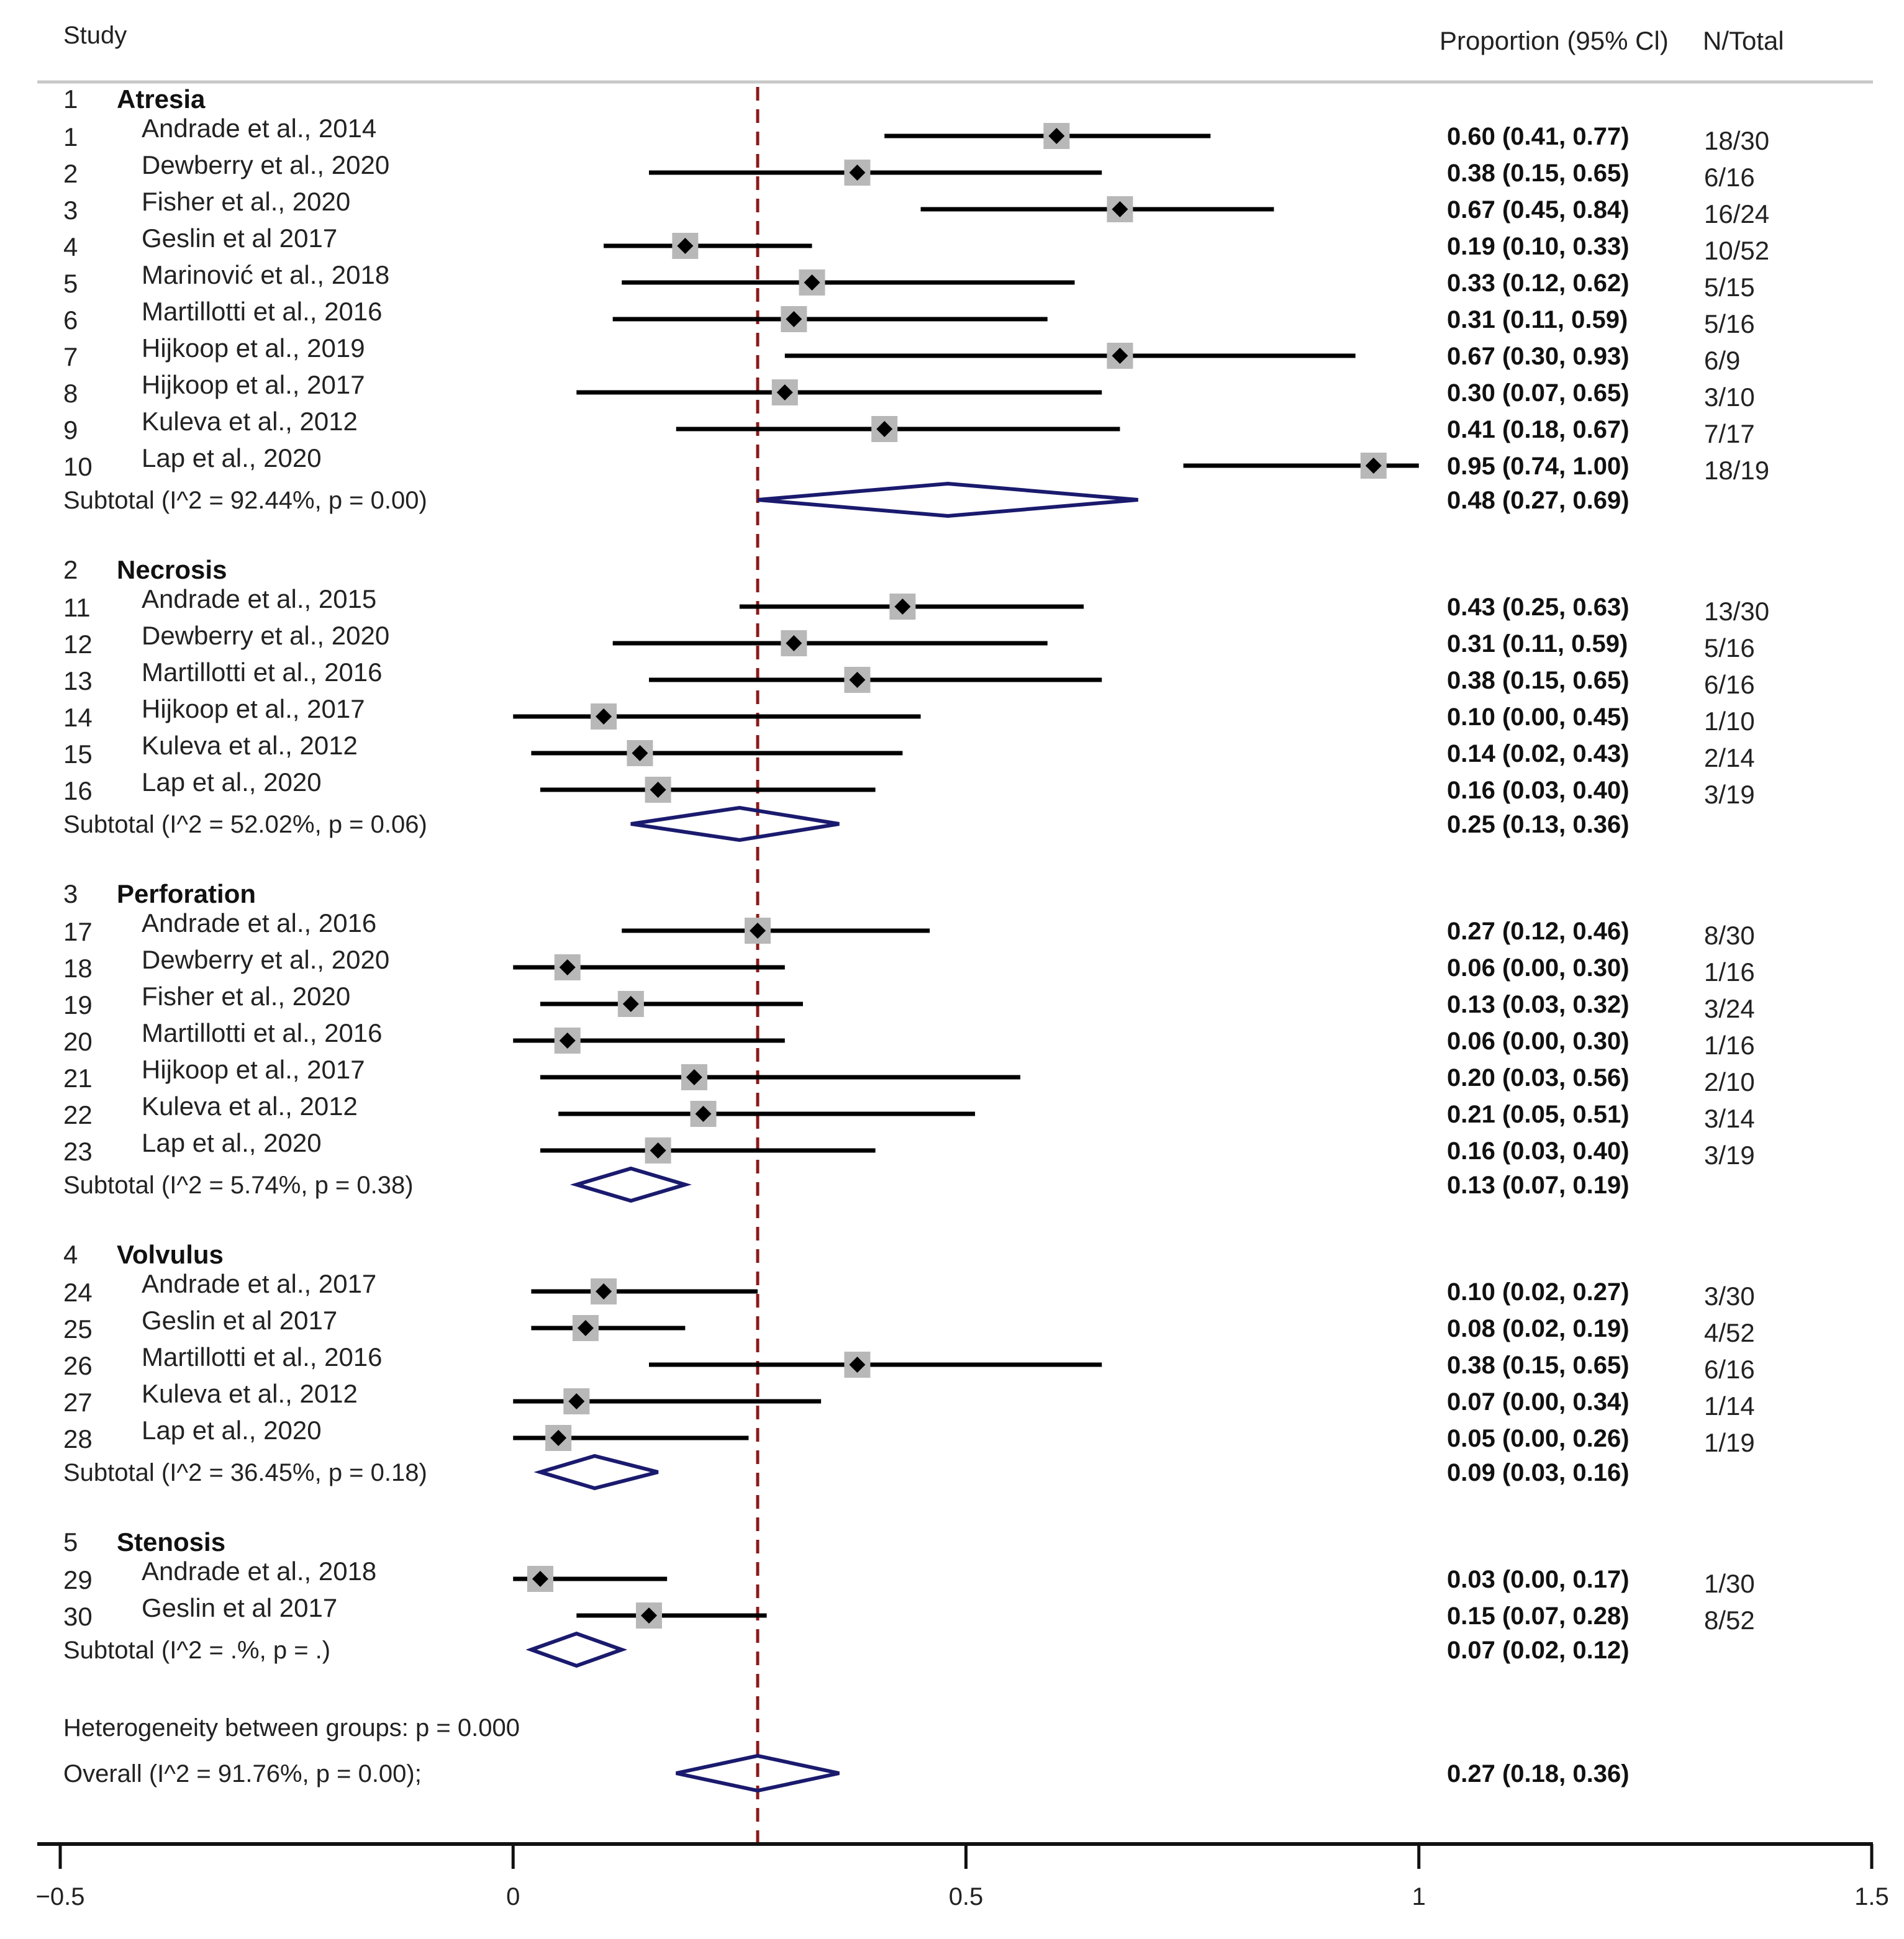 The image size is (1904, 1939). What do you see at coordinates (1729, 397) in the screenshot?
I see `study-ntotal: 3/10` at bounding box center [1729, 397].